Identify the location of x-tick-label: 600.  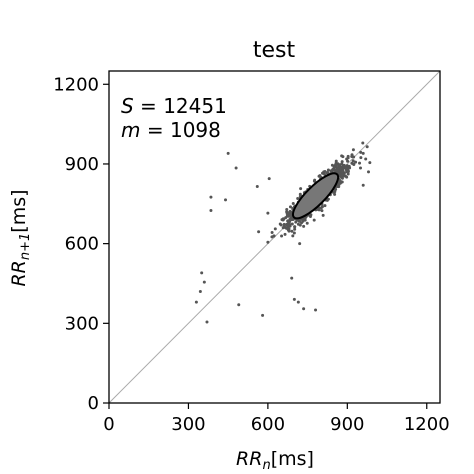
(268, 424).